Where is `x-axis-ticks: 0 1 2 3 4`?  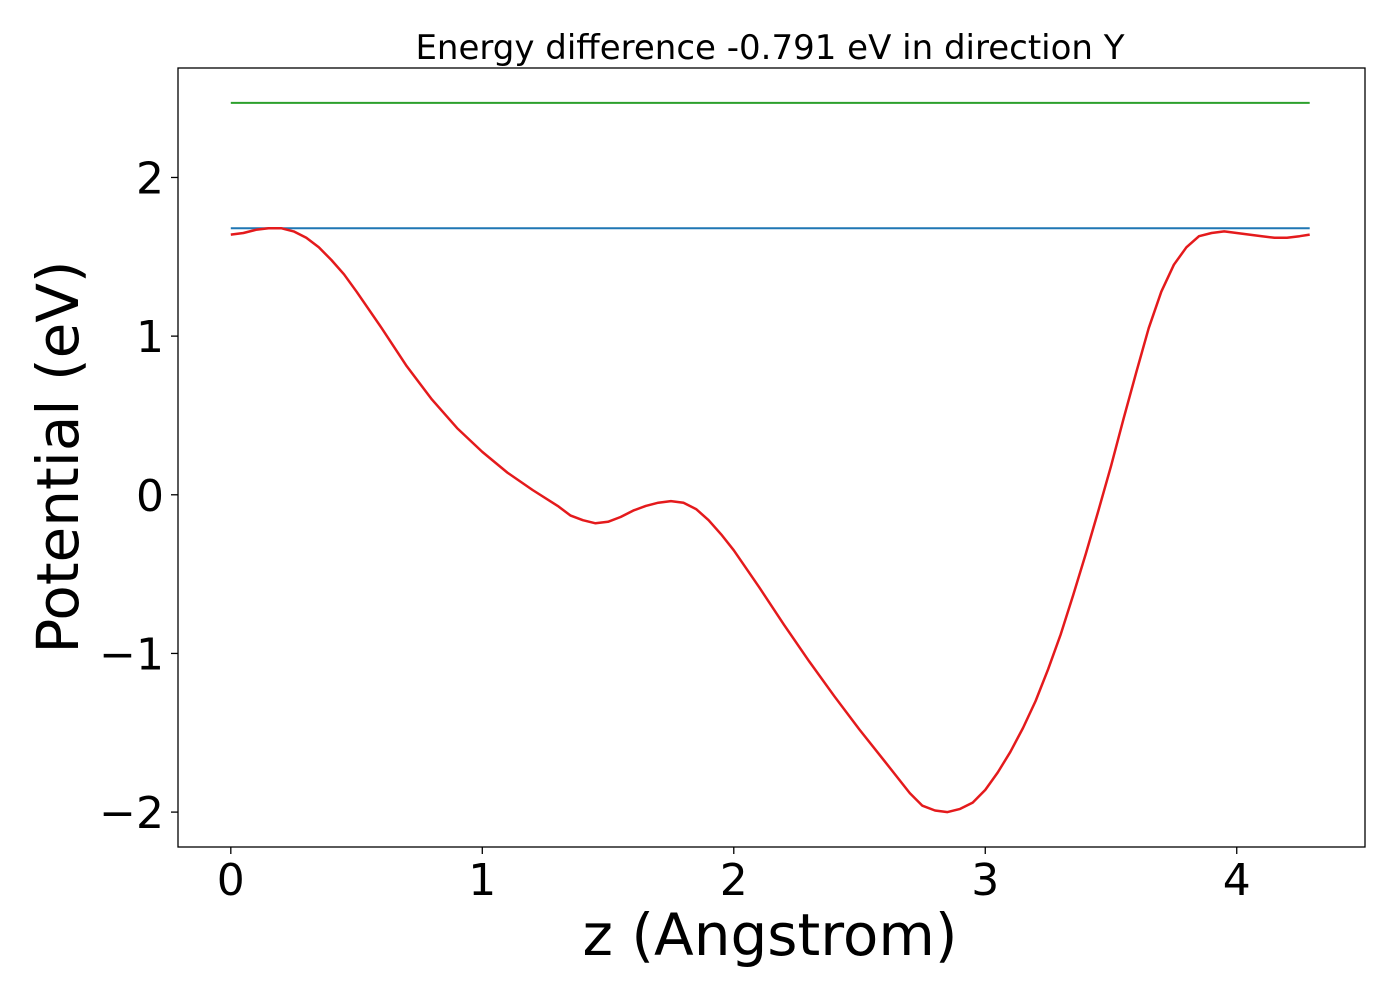 x-axis-ticks: 0 1 2 3 4 is located at coordinates (734, 876).